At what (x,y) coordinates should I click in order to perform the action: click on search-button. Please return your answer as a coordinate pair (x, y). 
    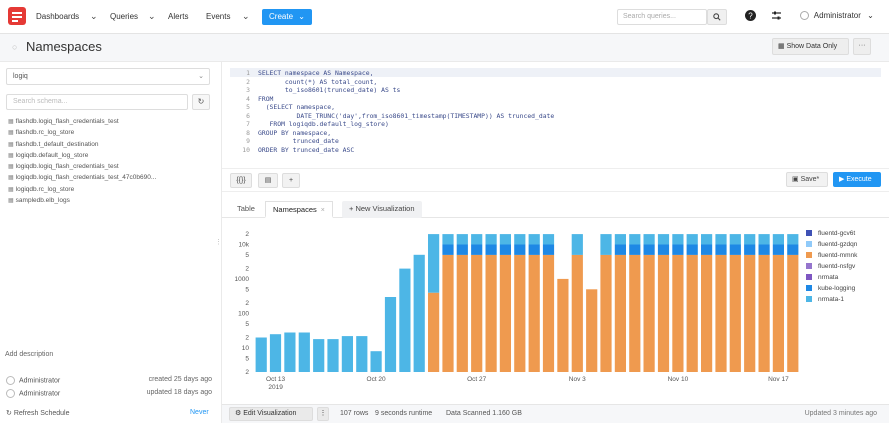
    Looking at the image, I should click on (717, 17).